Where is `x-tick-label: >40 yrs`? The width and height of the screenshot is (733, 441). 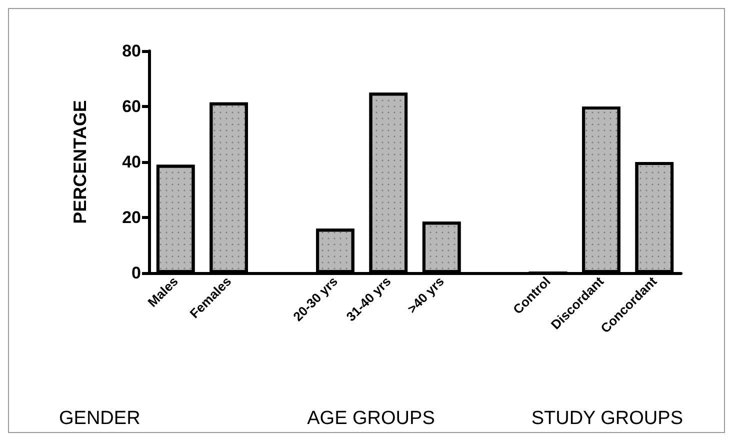
x-tick-label: >40 yrs is located at coordinates (425, 295).